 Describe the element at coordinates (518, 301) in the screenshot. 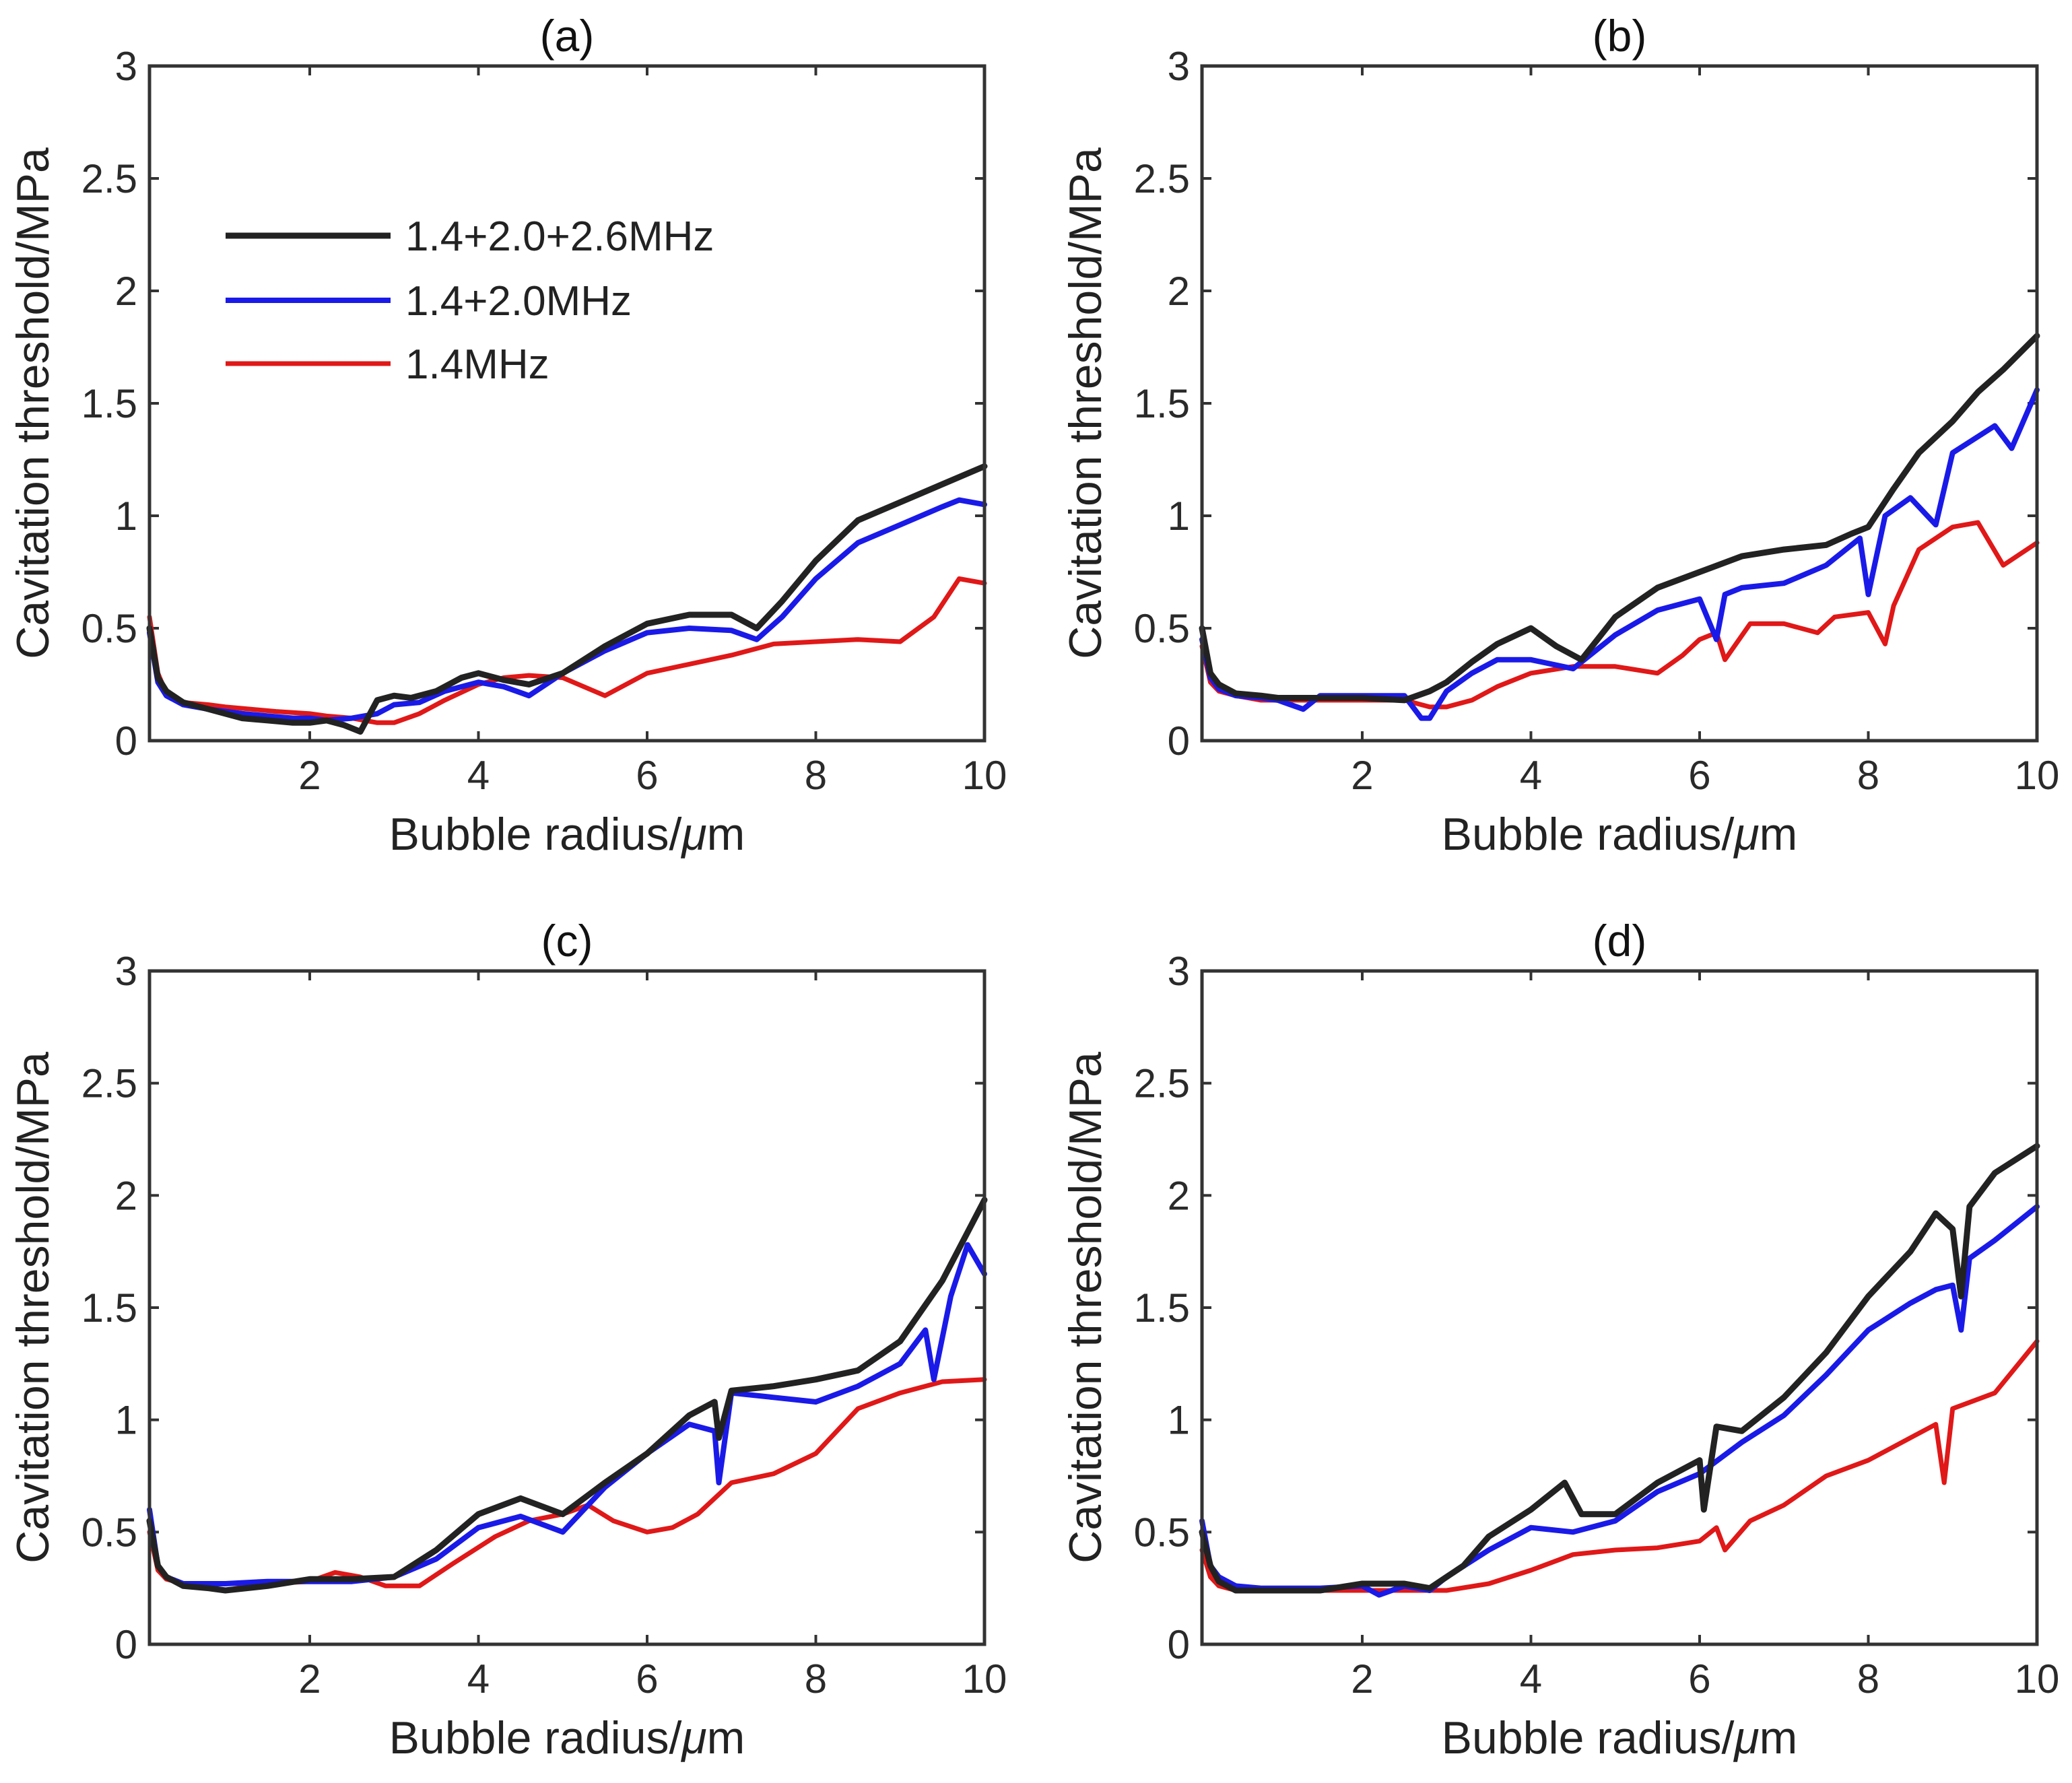

I see `legend-label: 1.4+2.0MHz` at that location.